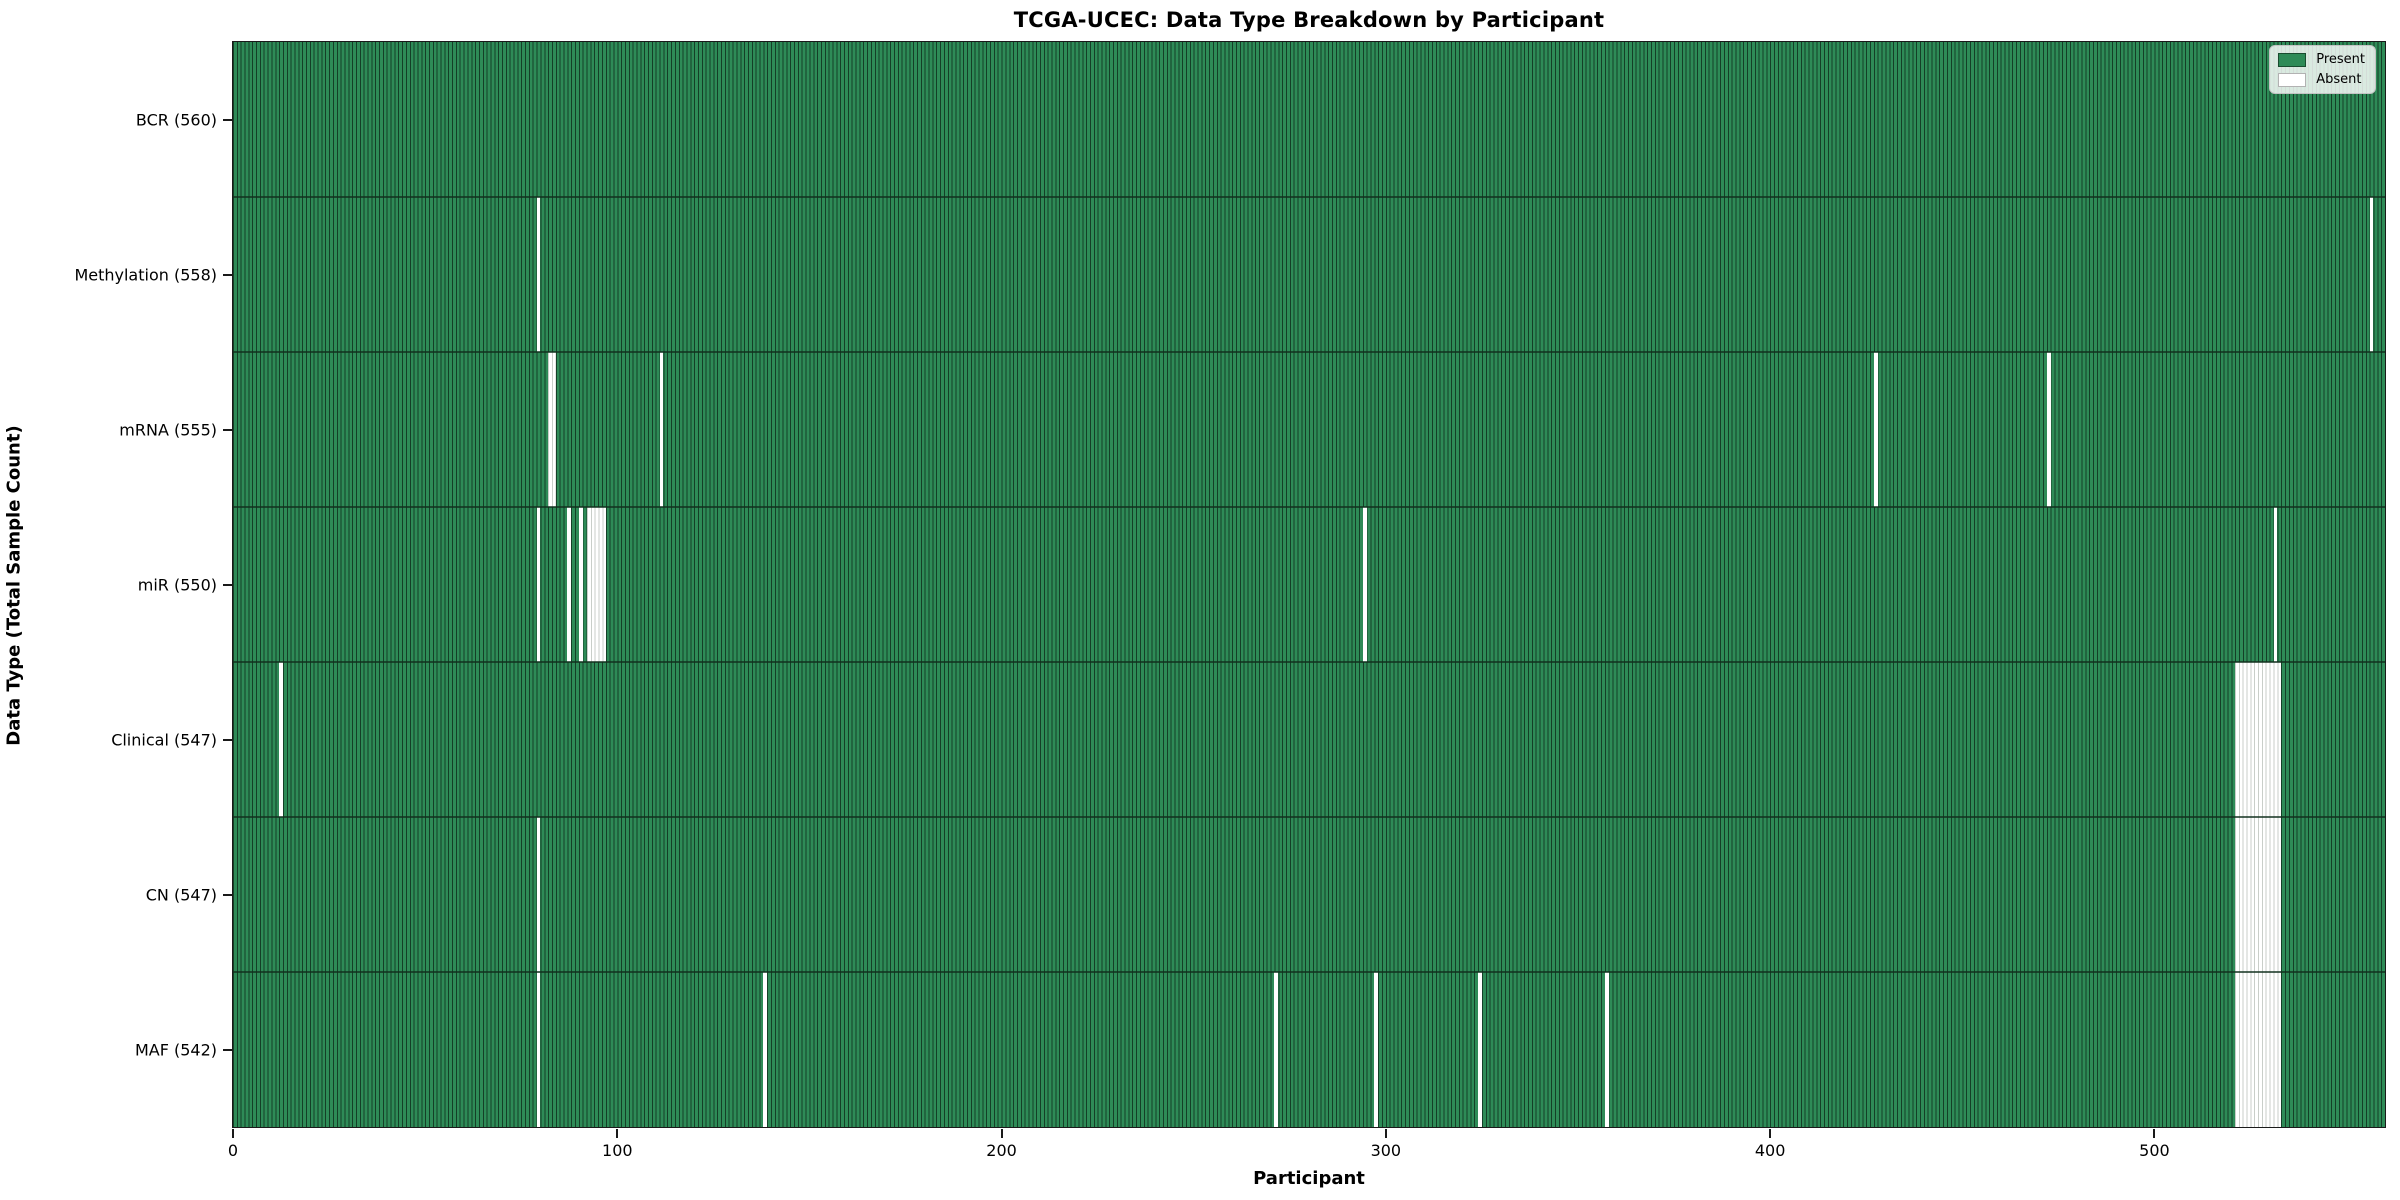 Image resolution: width=2400 pixels, height=1200 pixels. Describe the element at coordinates (1386, 1150) in the screenshot. I see `x-tick-label: 300` at that location.